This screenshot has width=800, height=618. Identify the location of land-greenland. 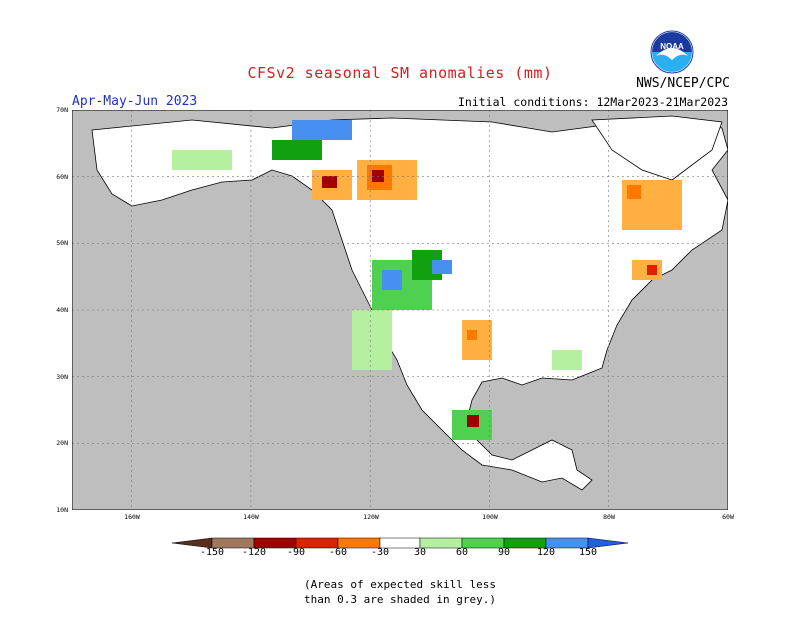
(657, 148).